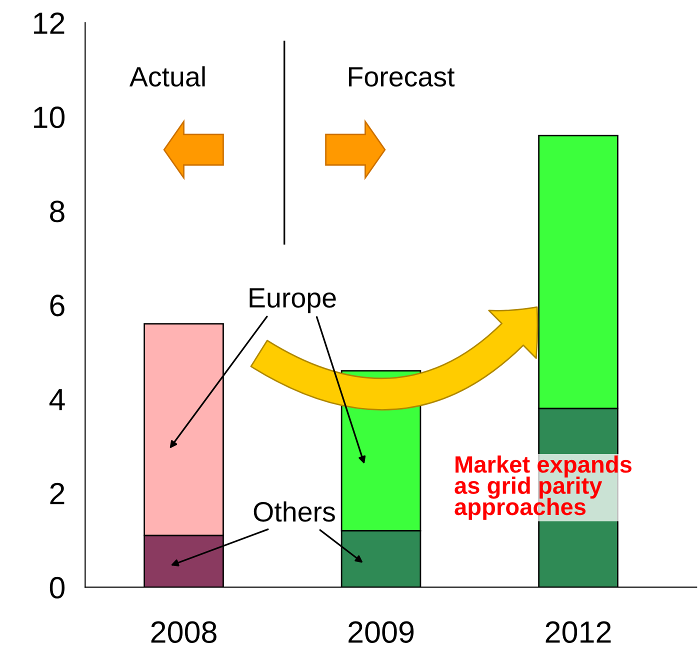 The image size is (698, 668). What do you see at coordinates (167, 76) in the screenshot?
I see `annotation: Actual` at bounding box center [167, 76].